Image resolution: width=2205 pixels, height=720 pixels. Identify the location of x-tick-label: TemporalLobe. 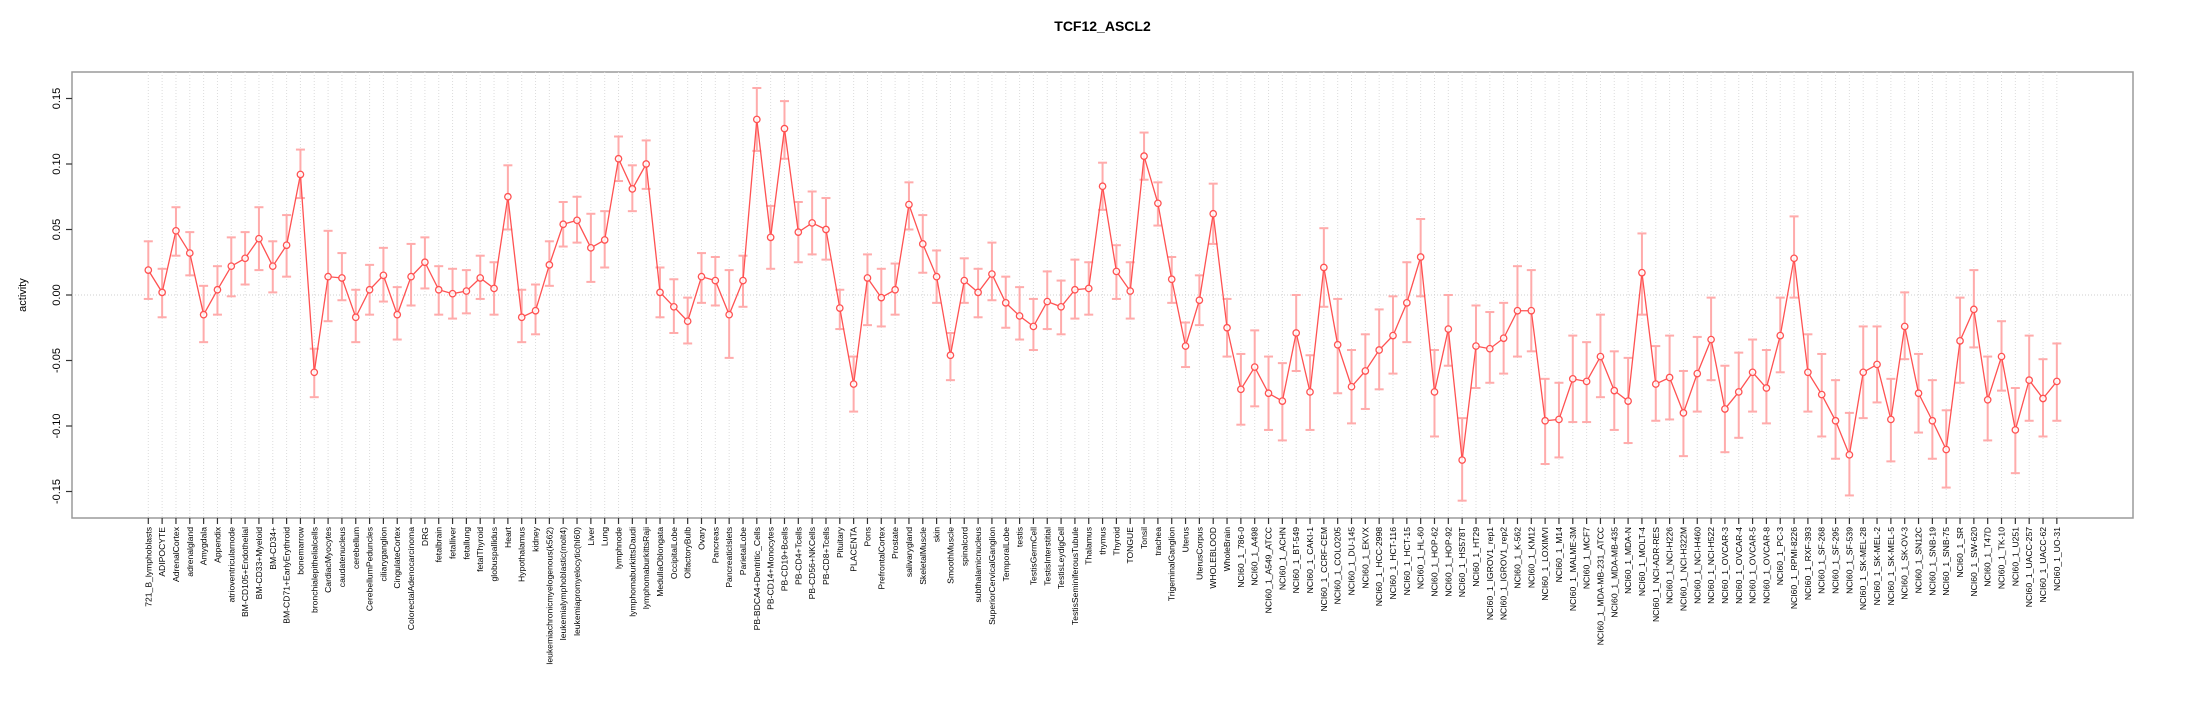
(1006, 554).